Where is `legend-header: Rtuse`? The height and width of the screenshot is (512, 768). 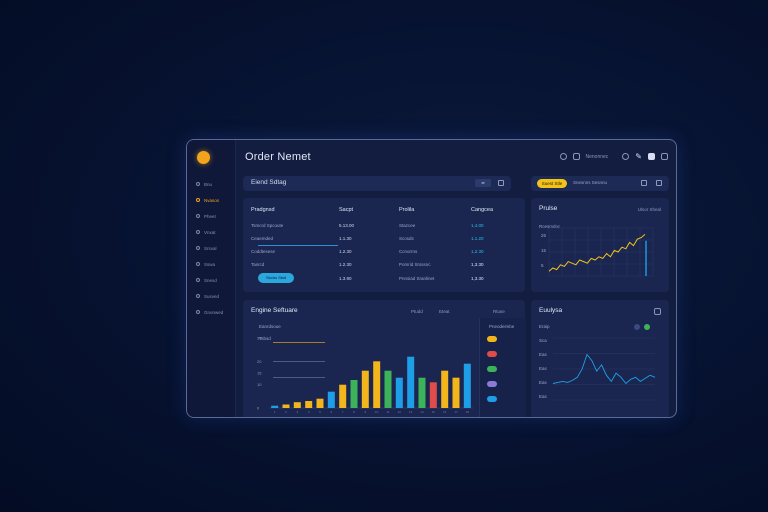
legend-header: Rtuse is located at coordinates (499, 311).